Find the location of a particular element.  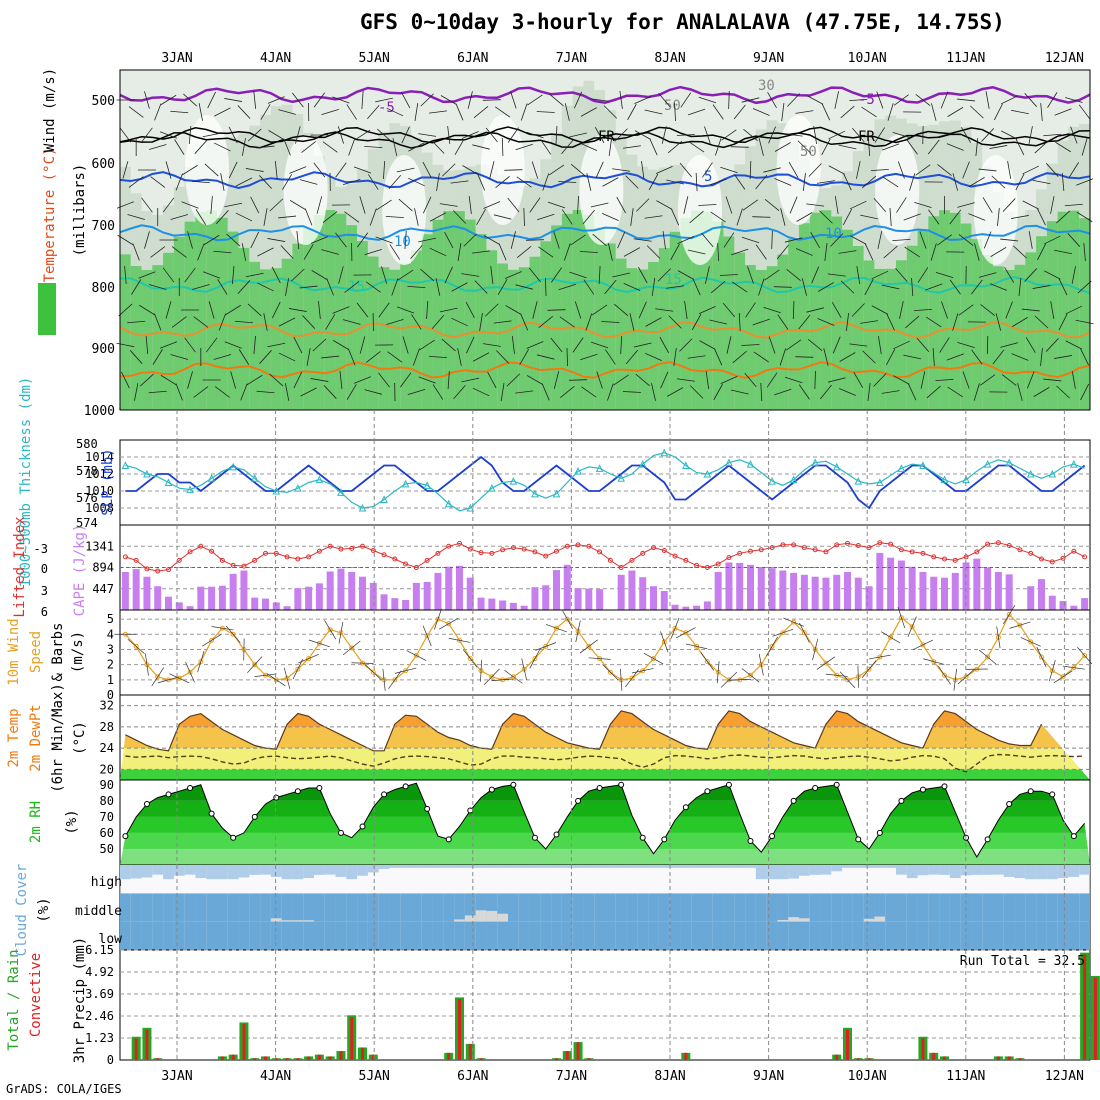

pressure-tick: 800 is located at coordinates (103, 288).